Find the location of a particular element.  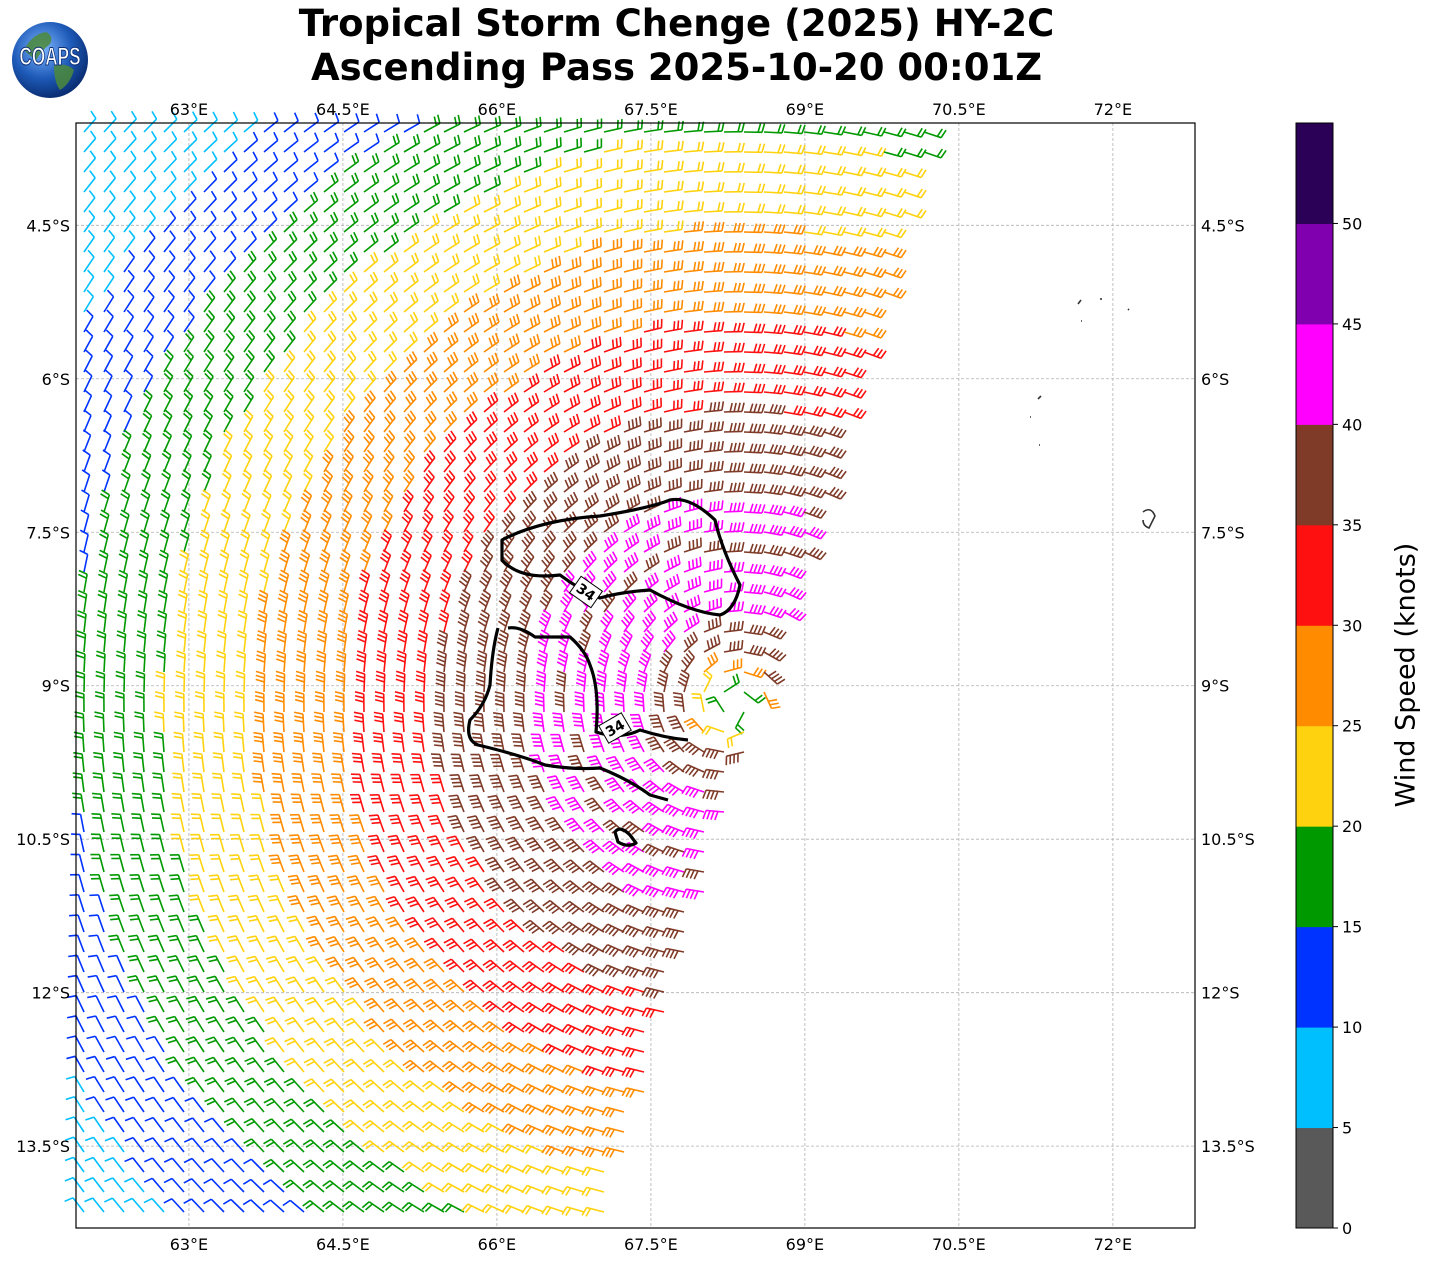

colorbar-segment is located at coordinates (1314, 575).